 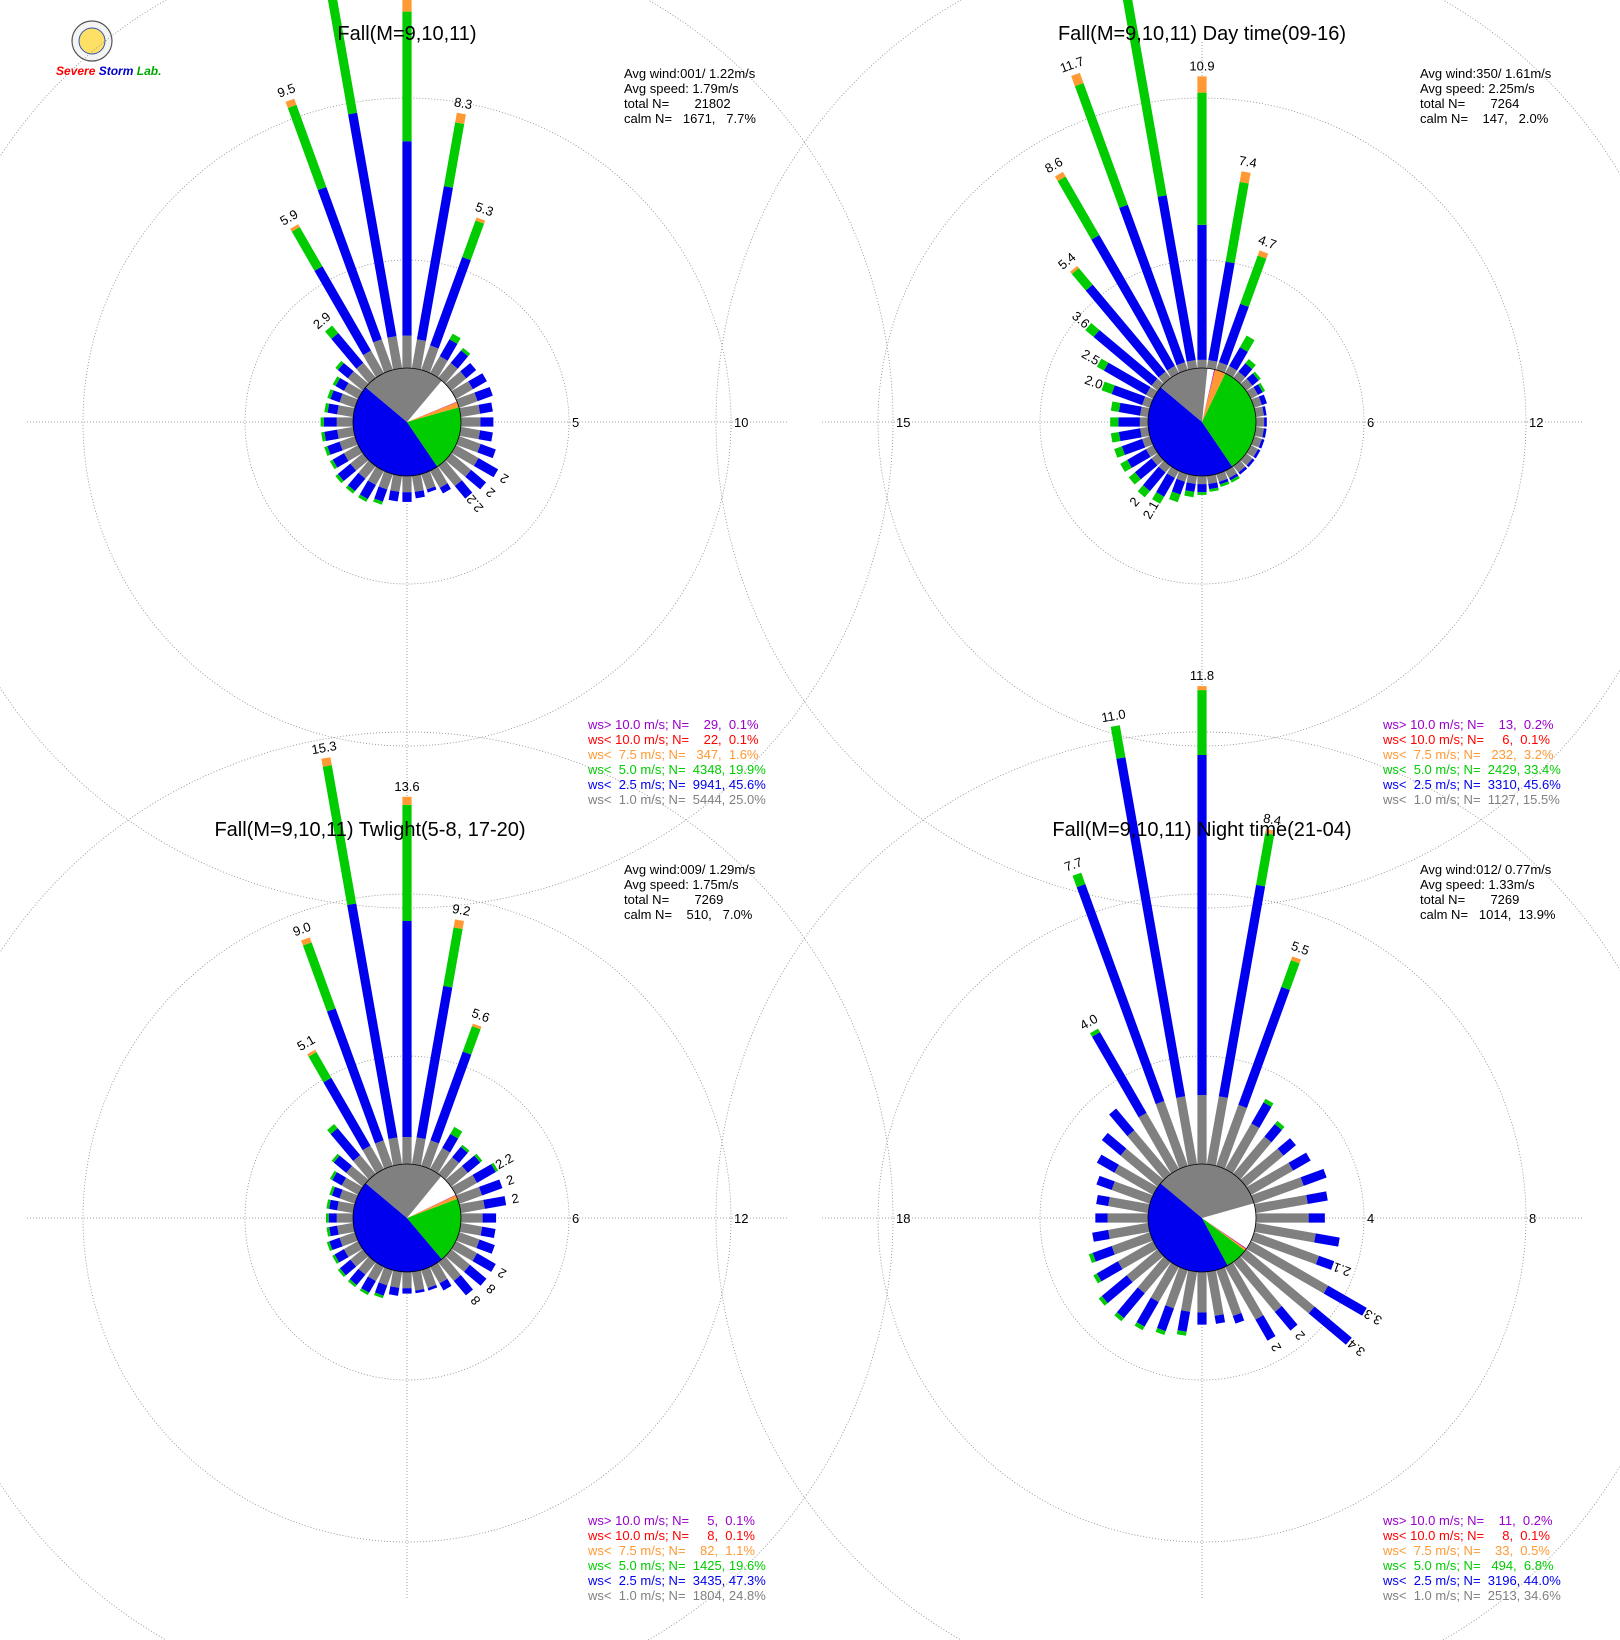 What do you see at coordinates (431, 1206) in the screenshot?
I see `pie-slice-gt10` at bounding box center [431, 1206].